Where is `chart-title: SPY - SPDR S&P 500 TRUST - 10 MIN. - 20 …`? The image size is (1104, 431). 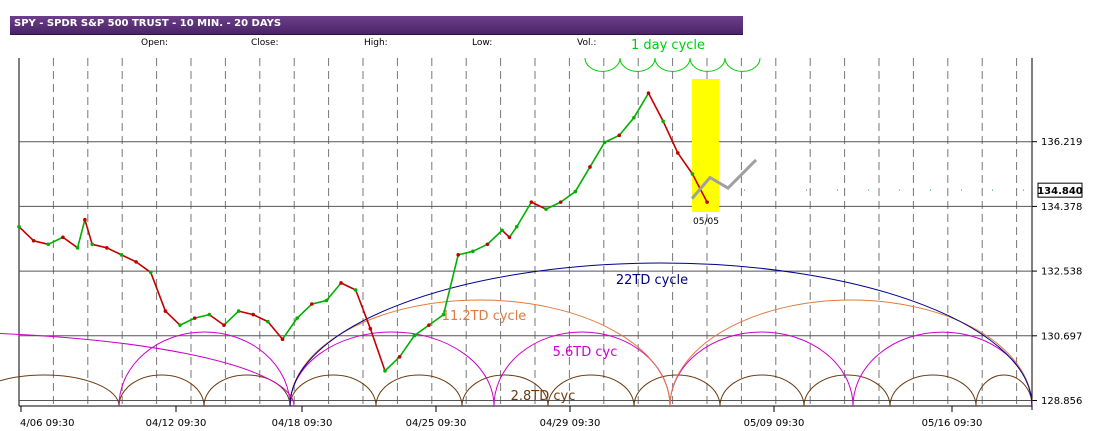
chart-title: SPY - SPDR S&P 500 TRUST - 10 MIN. - 20 … is located at coordinates (148, 23).